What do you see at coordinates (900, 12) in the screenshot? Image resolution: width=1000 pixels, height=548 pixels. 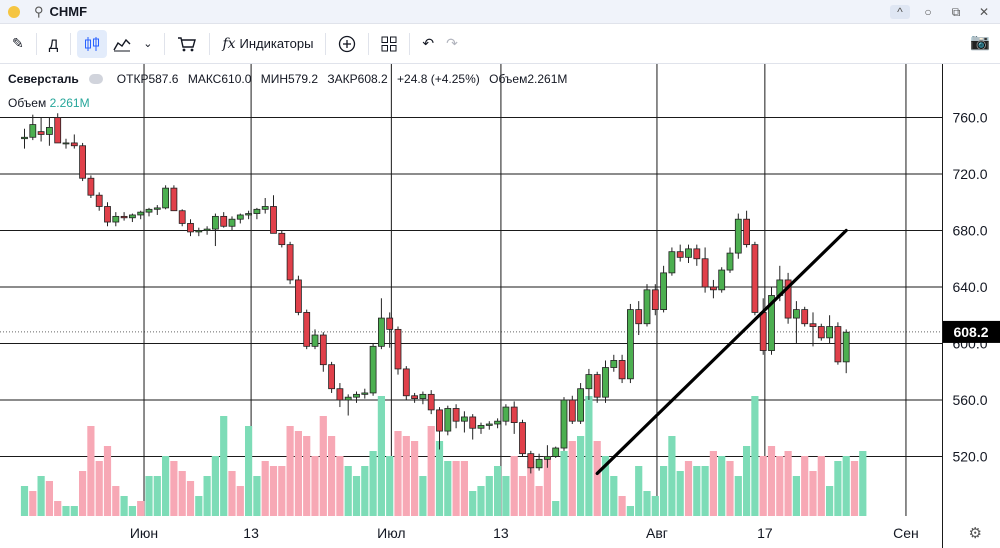 I see `collapse-button: ^` at bounding box center [900, 12].